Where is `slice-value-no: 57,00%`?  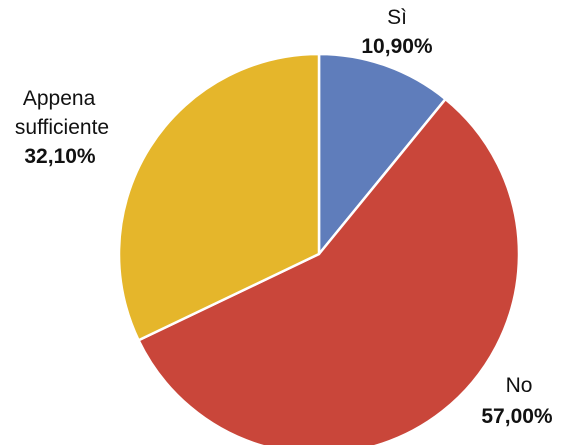 slice-value-no: 57,00% is located at coordinates (517, 416).